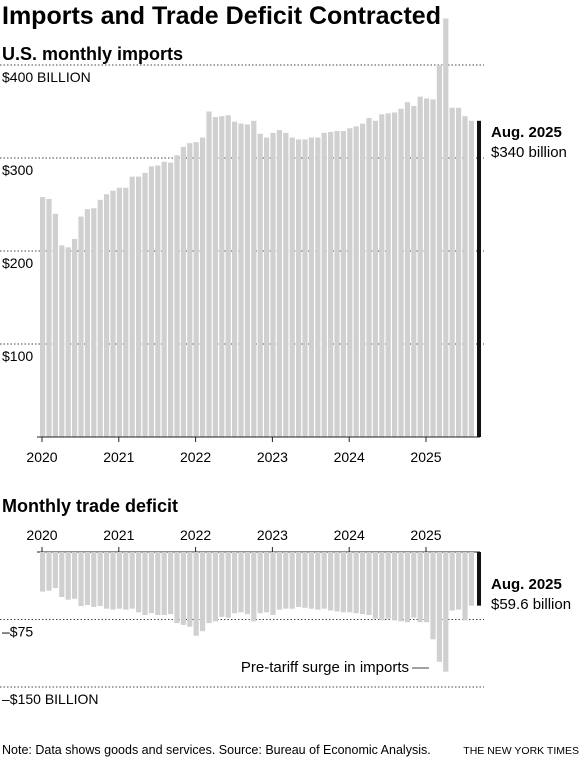 The width and height of the screenshot is (582, 760). I want to click on deficit-annotation-value: $59.6 billion, so click(531, 604).